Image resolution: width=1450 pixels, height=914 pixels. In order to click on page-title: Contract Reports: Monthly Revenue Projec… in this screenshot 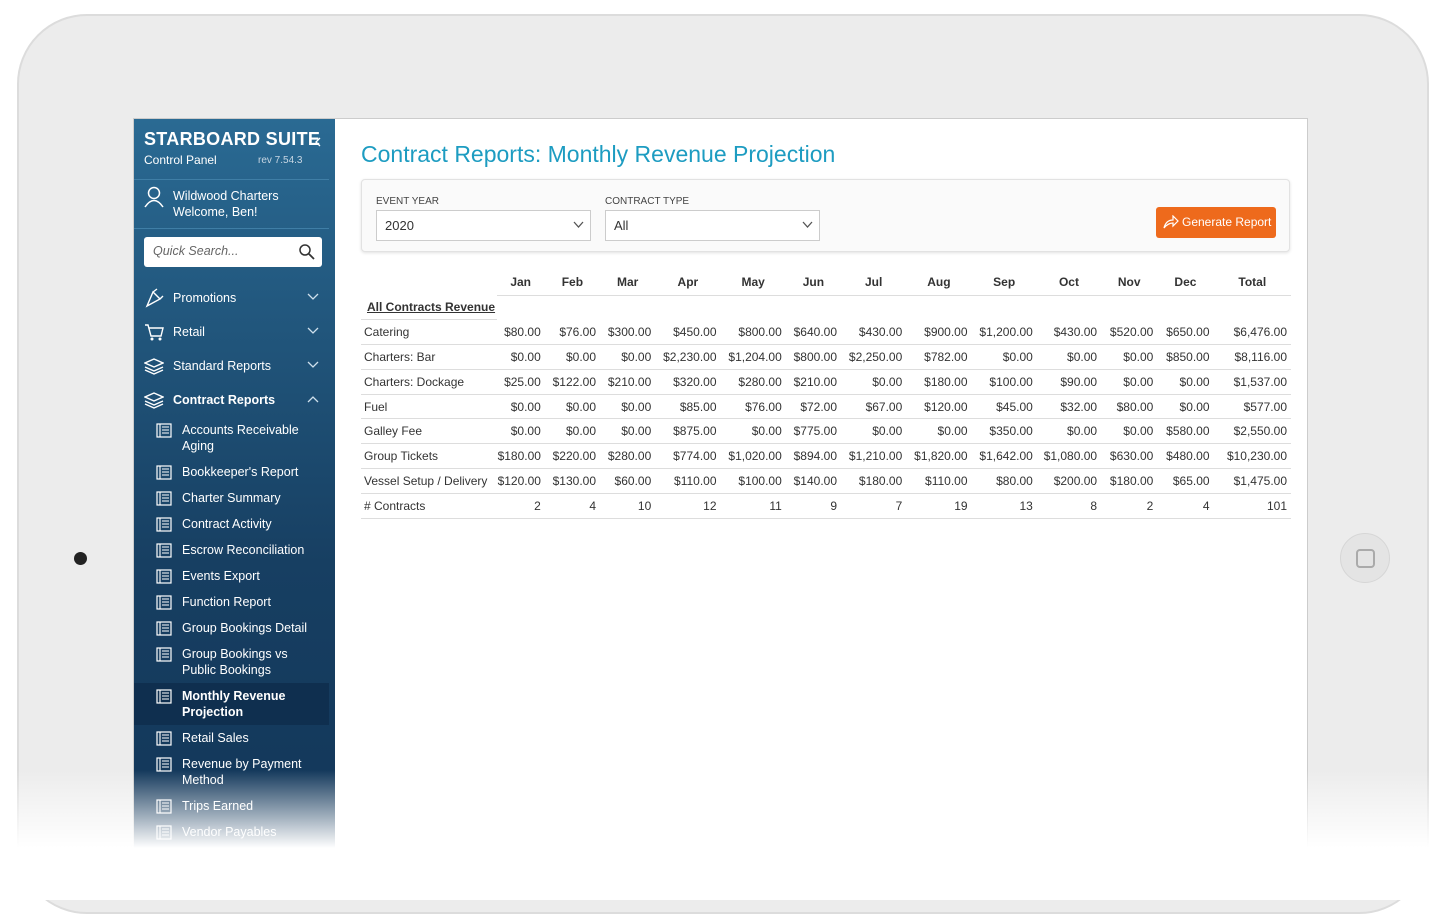, I will do `click(598, 154)`.